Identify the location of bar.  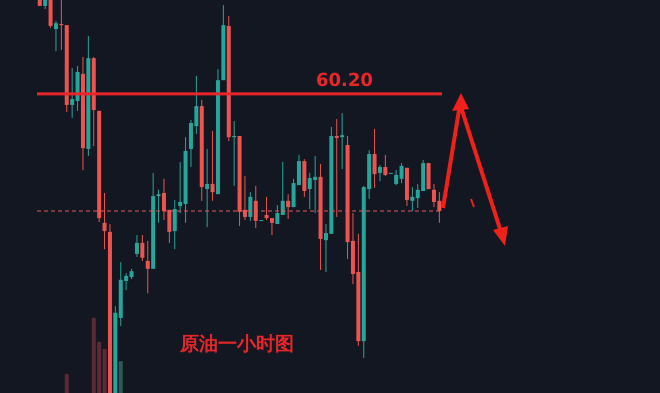
(66, 383).